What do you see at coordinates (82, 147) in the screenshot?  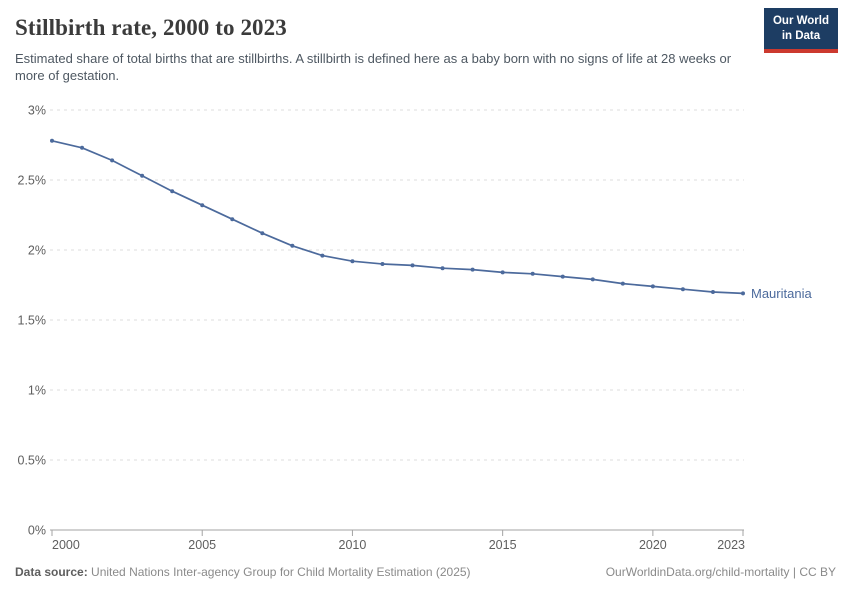 I see `data-point-2001` at bounding box center [82, 147].